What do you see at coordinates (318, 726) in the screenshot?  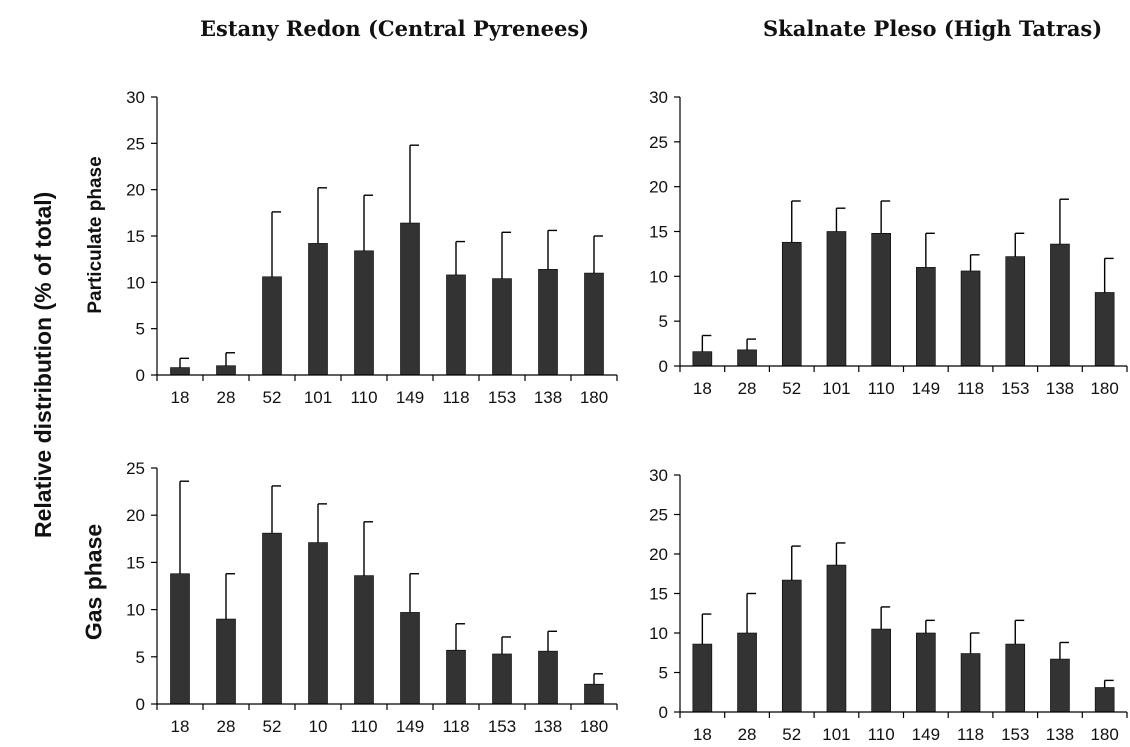 I see `x-tick-label: 10` at bounding box center [318, 726].